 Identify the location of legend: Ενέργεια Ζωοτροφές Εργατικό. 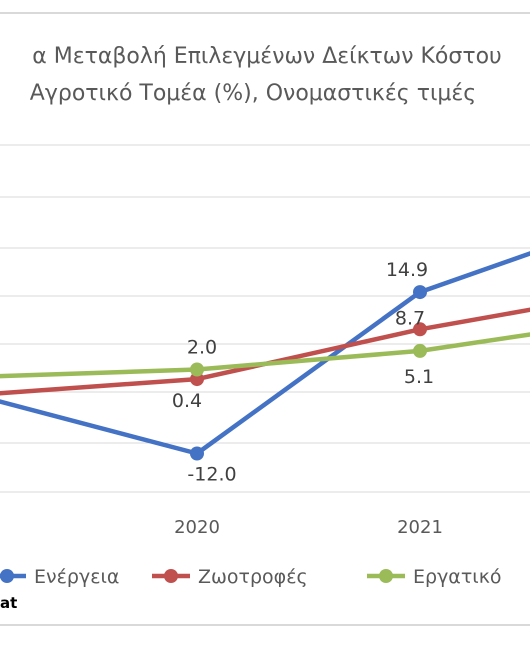
(251, 577).